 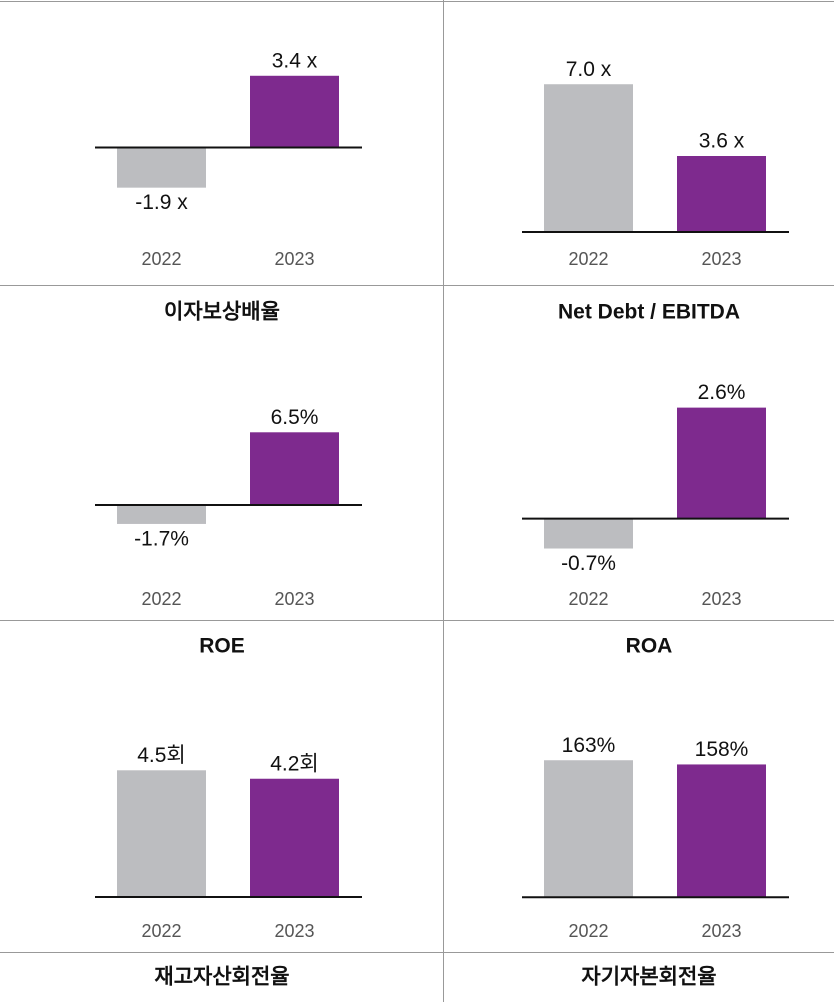 What do you see at coordinates (589, 745) in the screenshot?
I see `value-label: 163%` at bounding box center [589, 745].